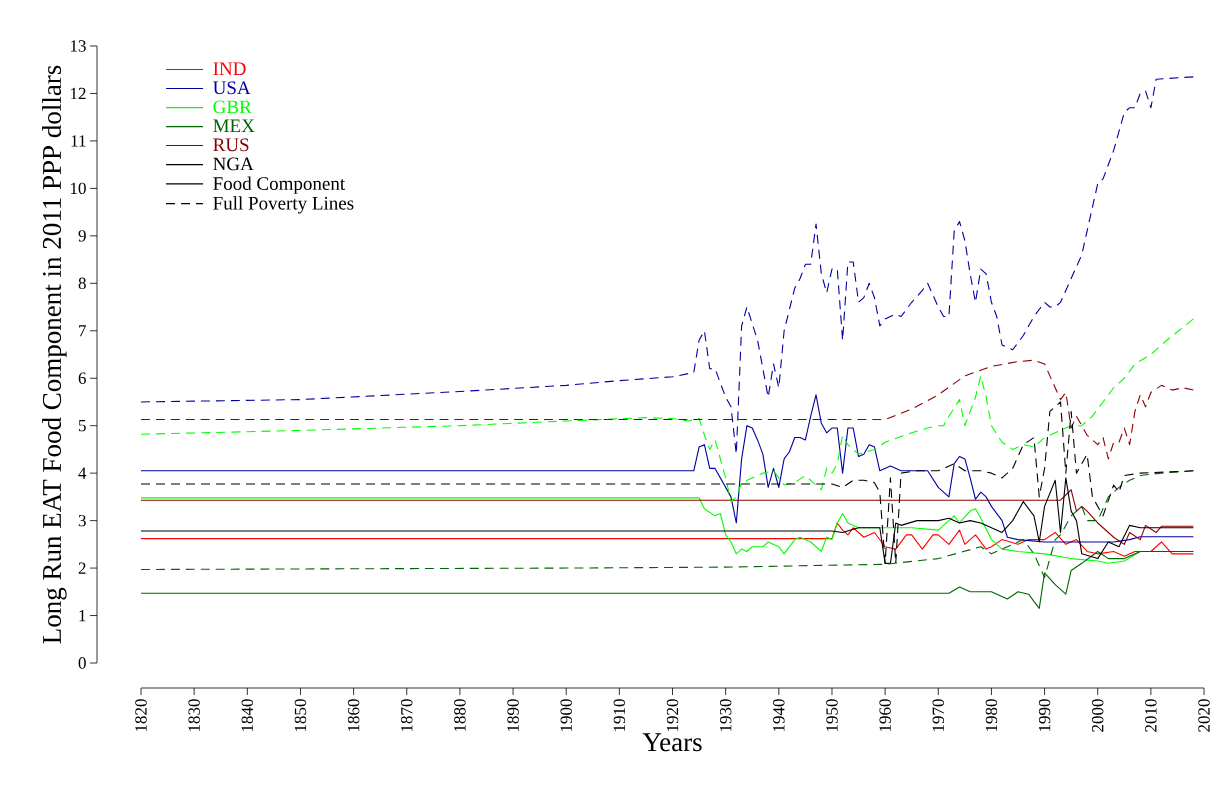 Image resolution: width=1212 pixels, height=793 pixels. I want to click on x-axis-title: Years, so click(672, 742).